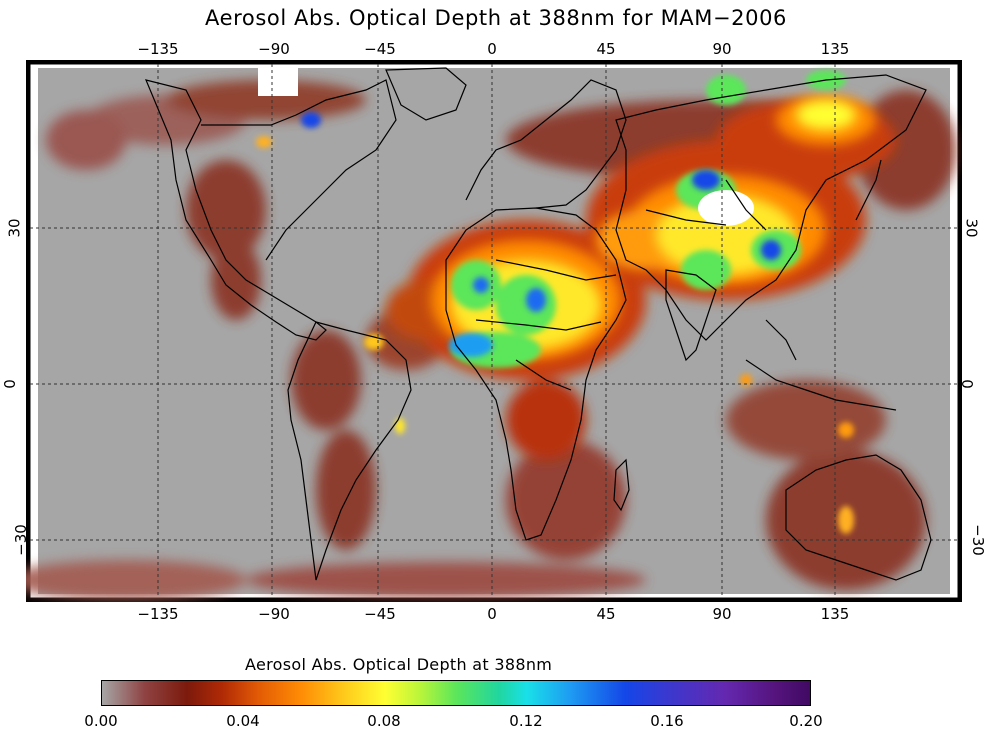  I want to click on lon-tick-top: 135, so click(835, 49).